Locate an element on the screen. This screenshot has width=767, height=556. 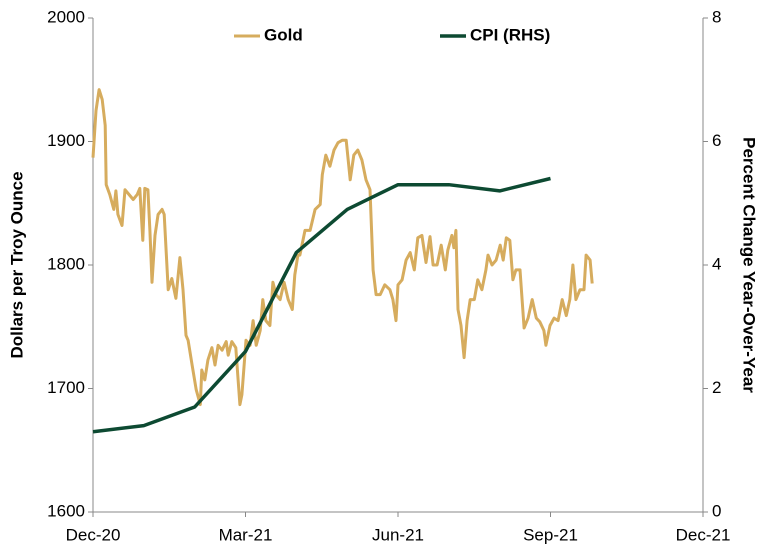
y-tick-label: 1700 is located at coordinates (66, 387).